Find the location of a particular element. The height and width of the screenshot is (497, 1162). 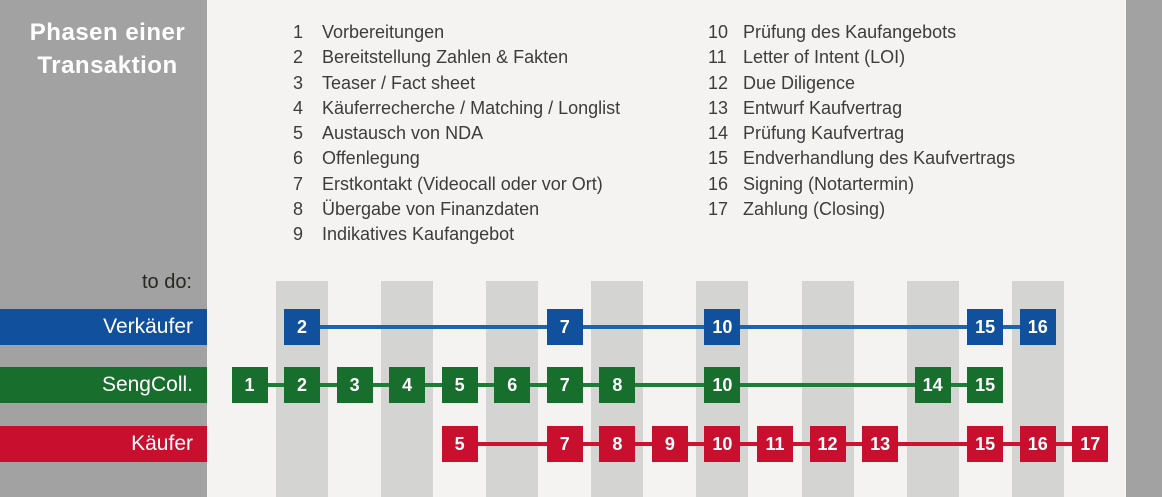

phase-box-verkaeufer-16: 16 is located at coordinates (1037, 327).